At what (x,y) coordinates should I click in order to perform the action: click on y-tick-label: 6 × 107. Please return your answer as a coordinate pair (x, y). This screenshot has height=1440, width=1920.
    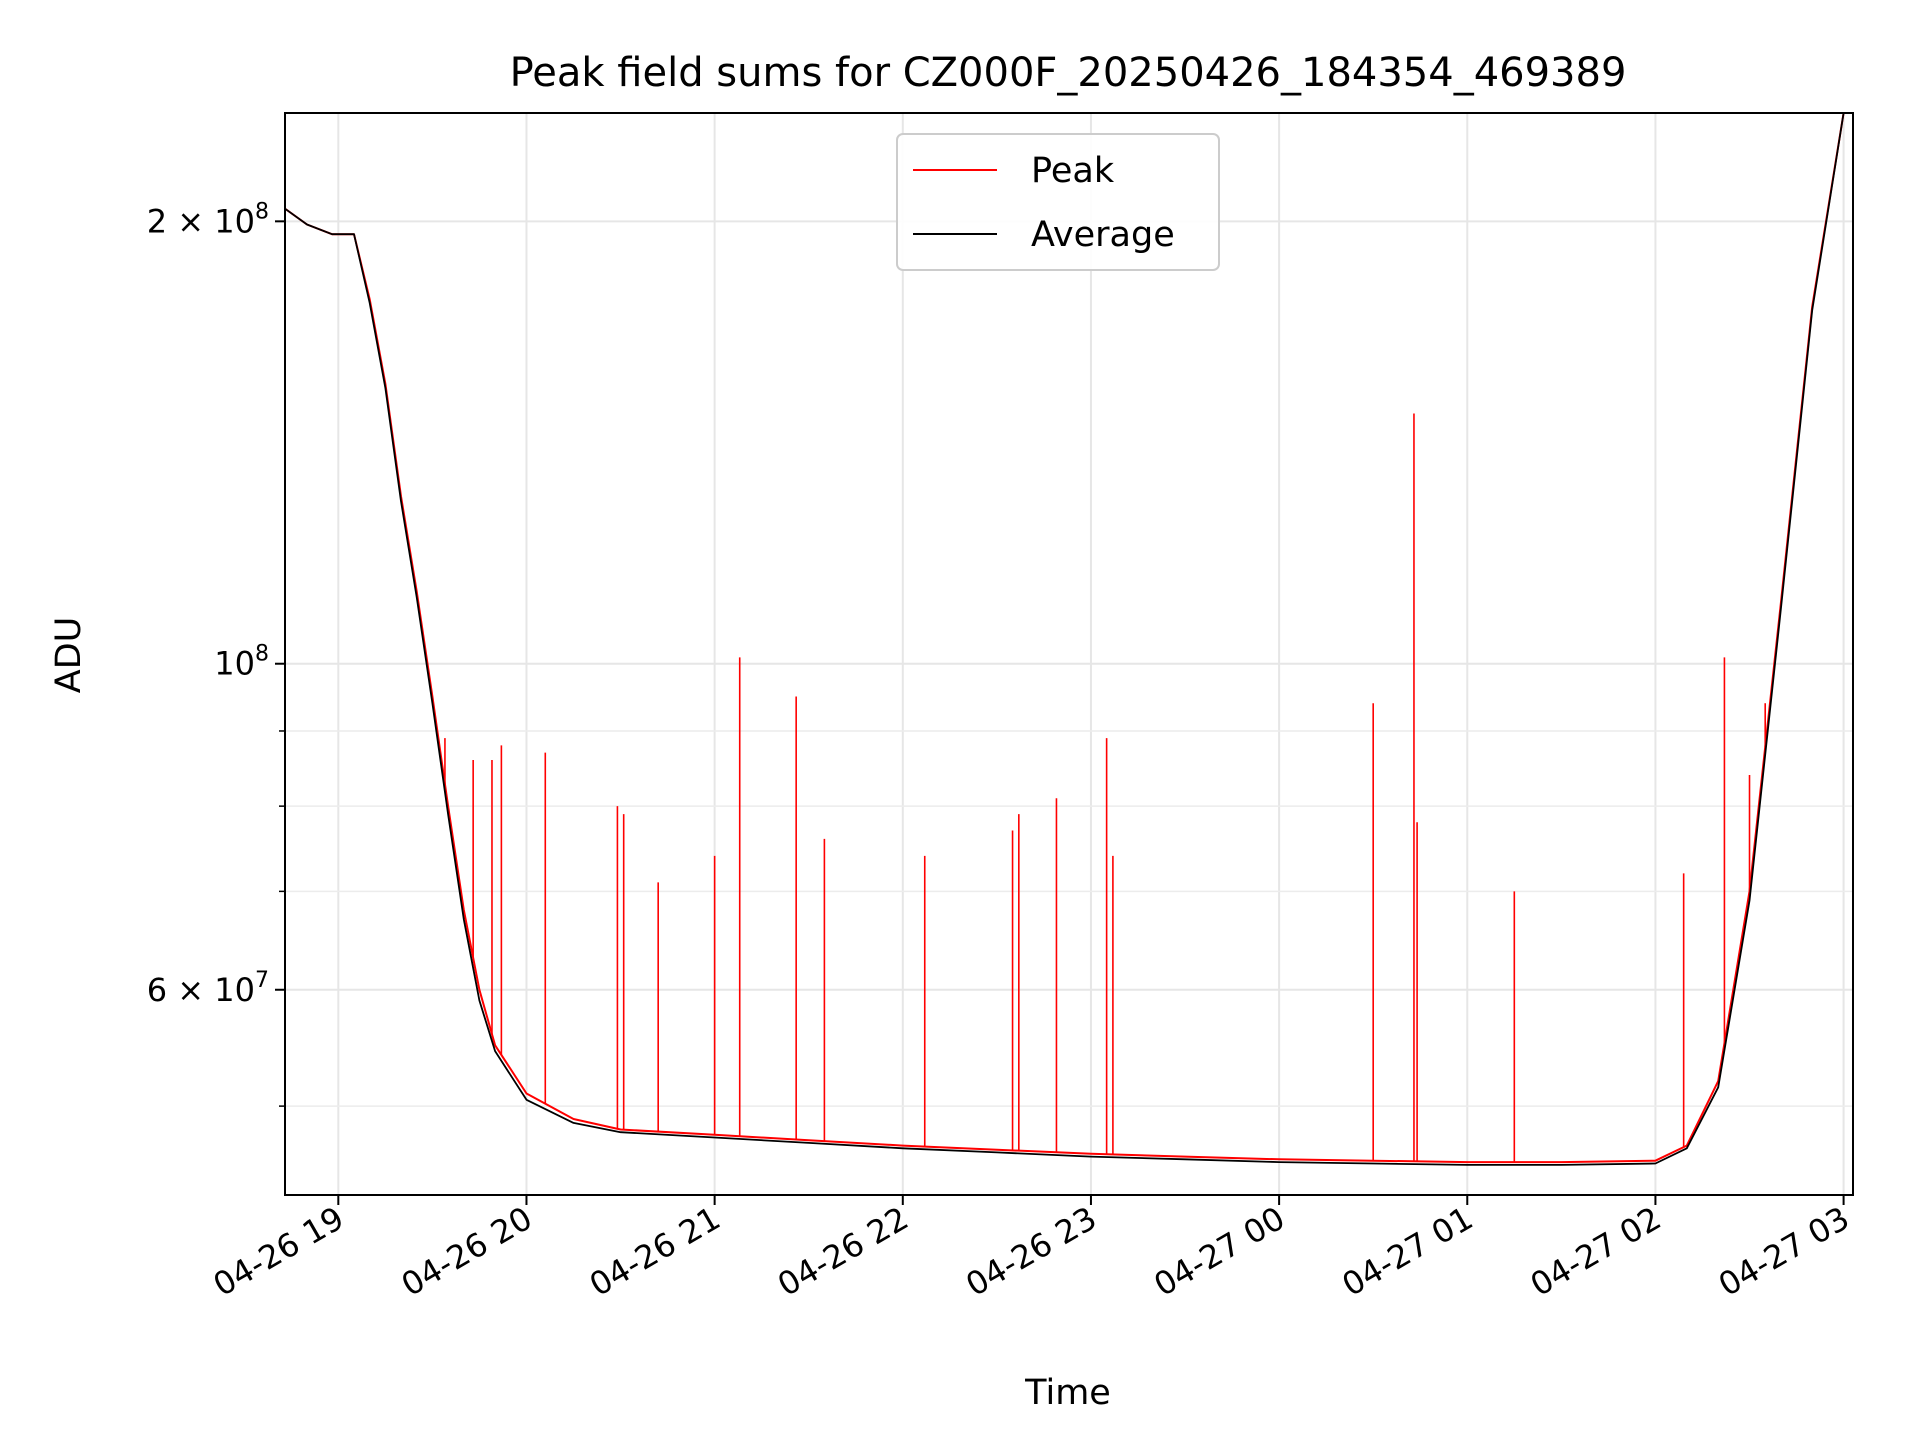
    Looking at the image, I should click on (208, 988).